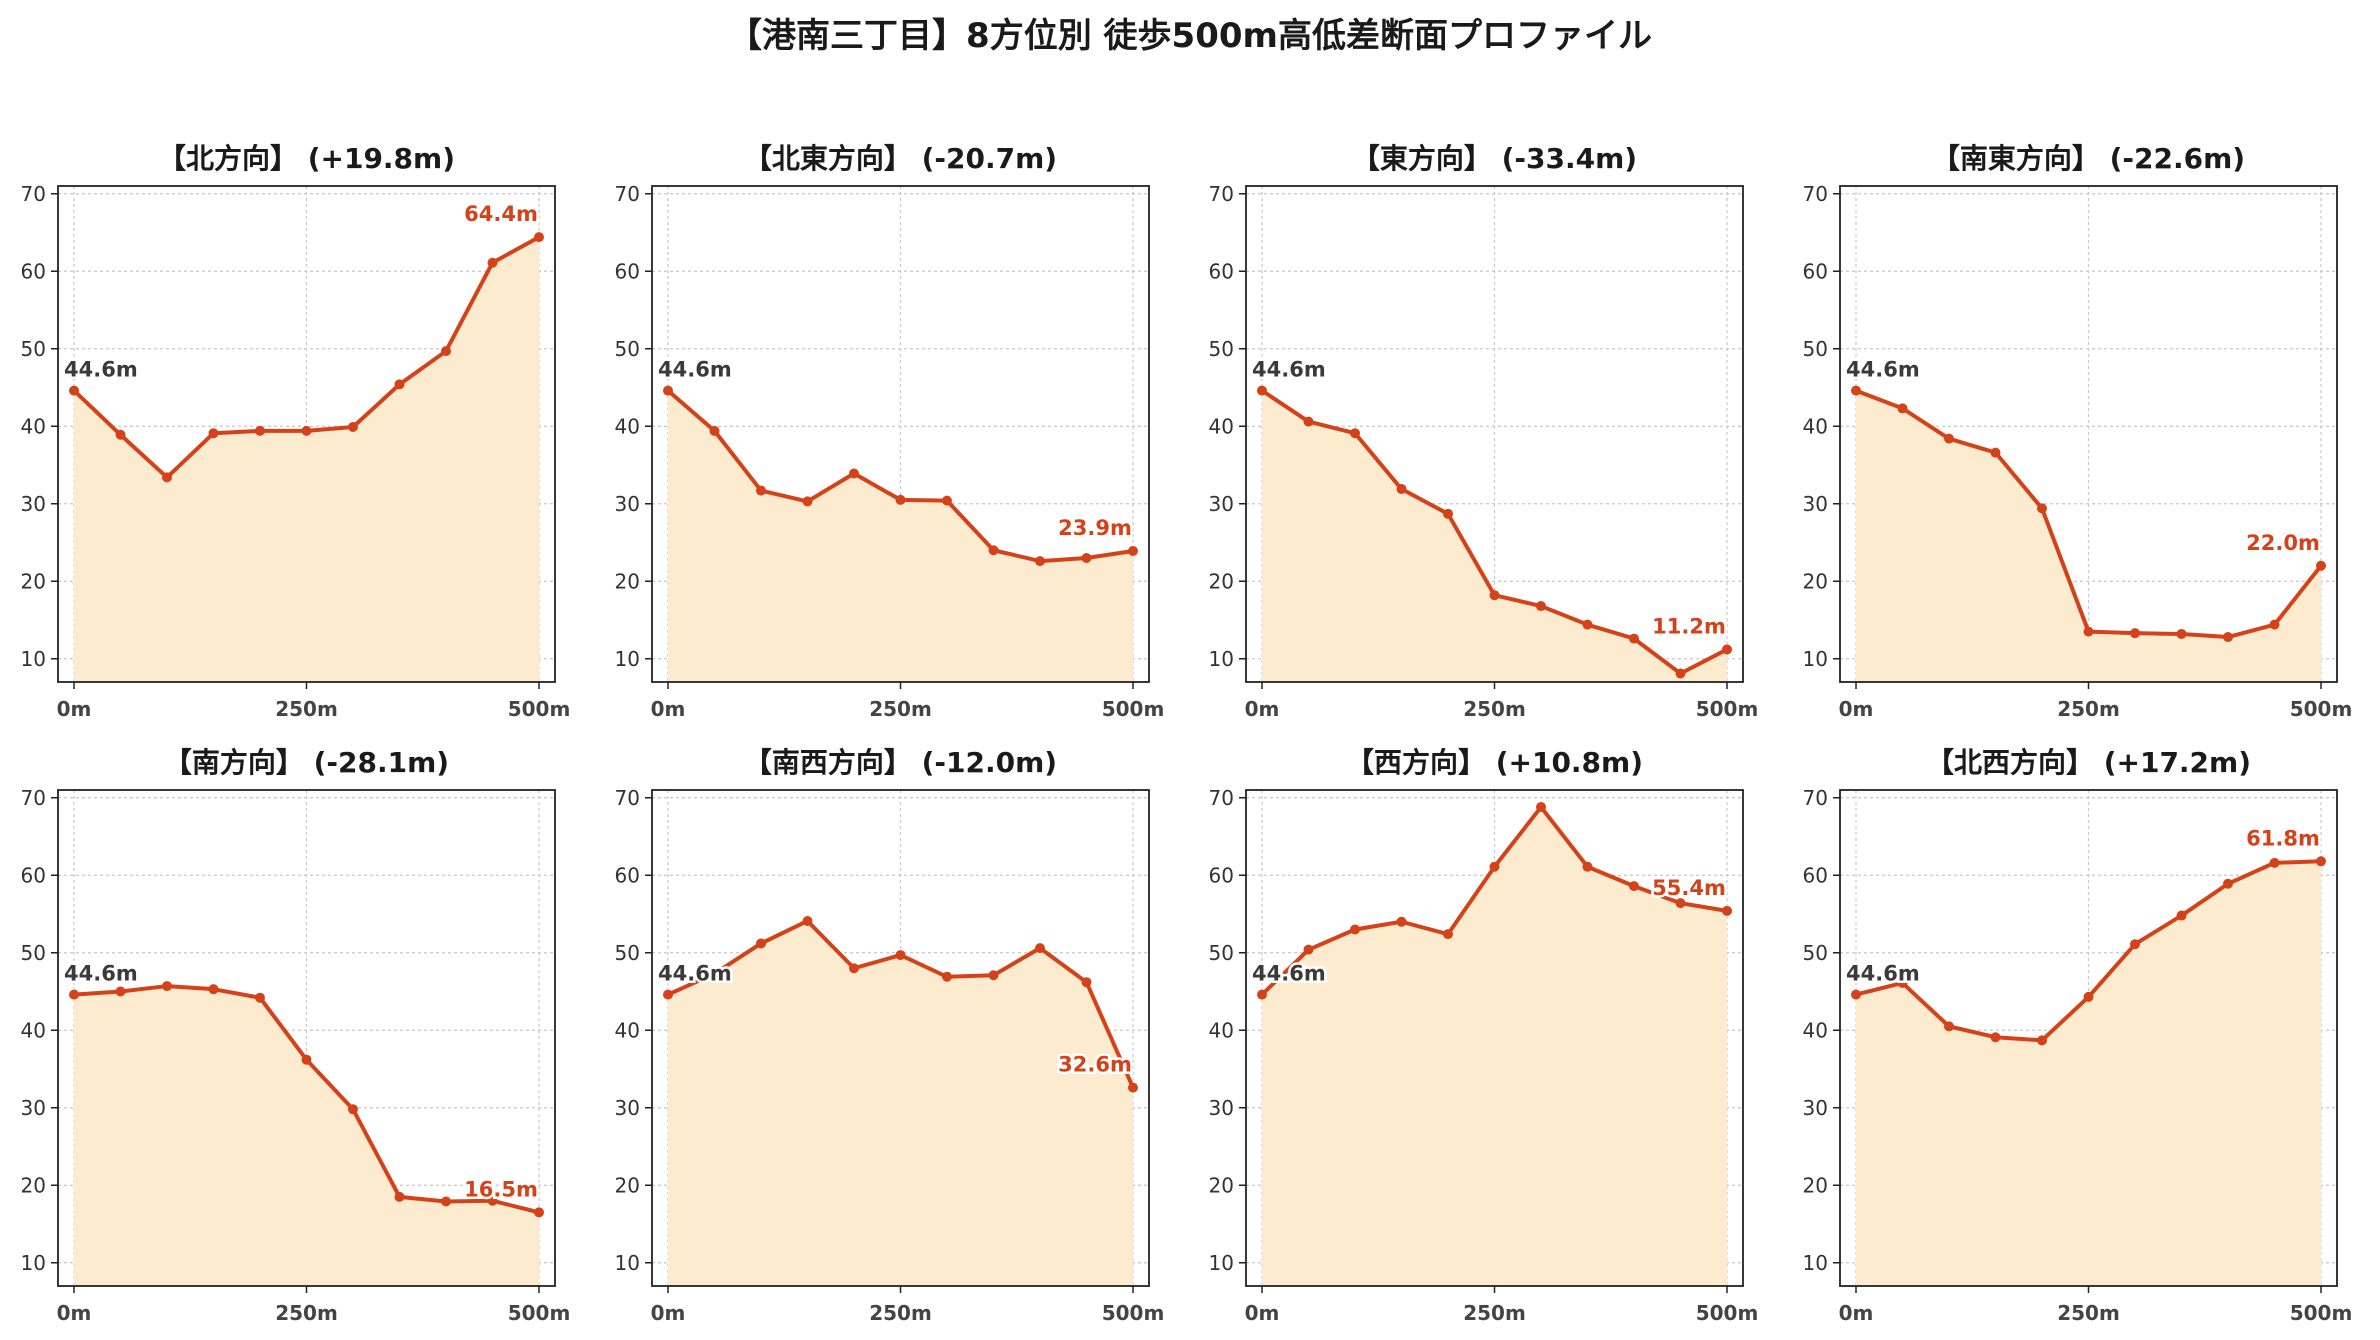  I want to click on end-elevation-label: 22.0m, so click(2283, 543).